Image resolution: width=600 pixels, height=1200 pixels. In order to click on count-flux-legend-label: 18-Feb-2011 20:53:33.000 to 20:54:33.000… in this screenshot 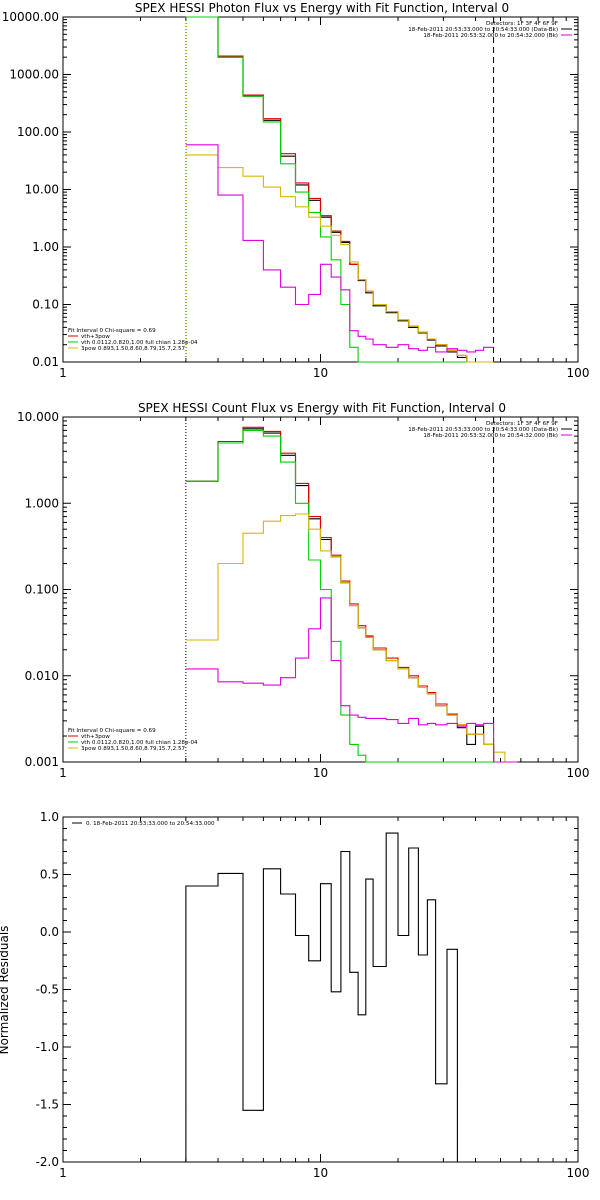, I will do `click(483, 430)`.